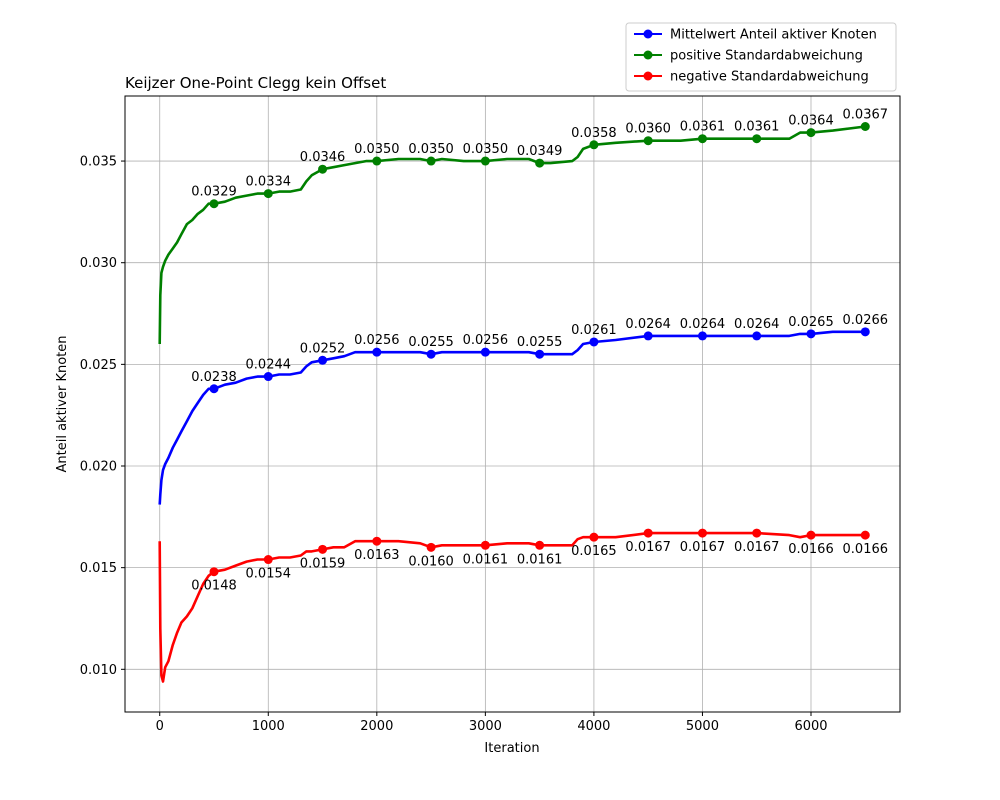 The height and width of the screenshot is (800, 1000). What do you see at coordinates (766, 56) in the screenshot?
I see `legend-label: positive Standardabweichung` at bounding box center [766, 56].